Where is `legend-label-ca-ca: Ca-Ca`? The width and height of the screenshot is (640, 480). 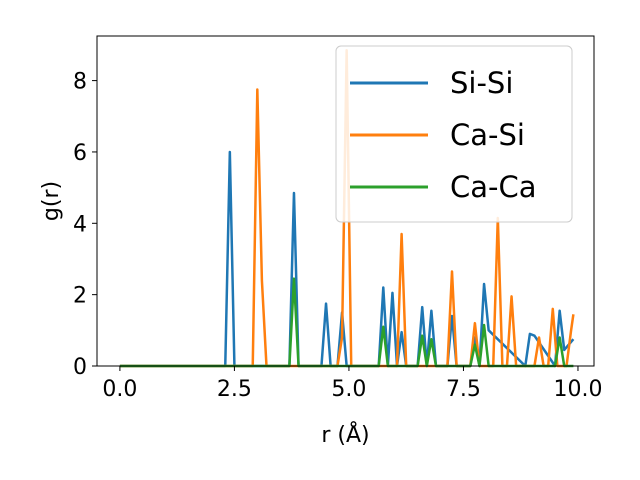 legend-label-ca-ca: Ca-Ca is located at coordinates (493, 187).